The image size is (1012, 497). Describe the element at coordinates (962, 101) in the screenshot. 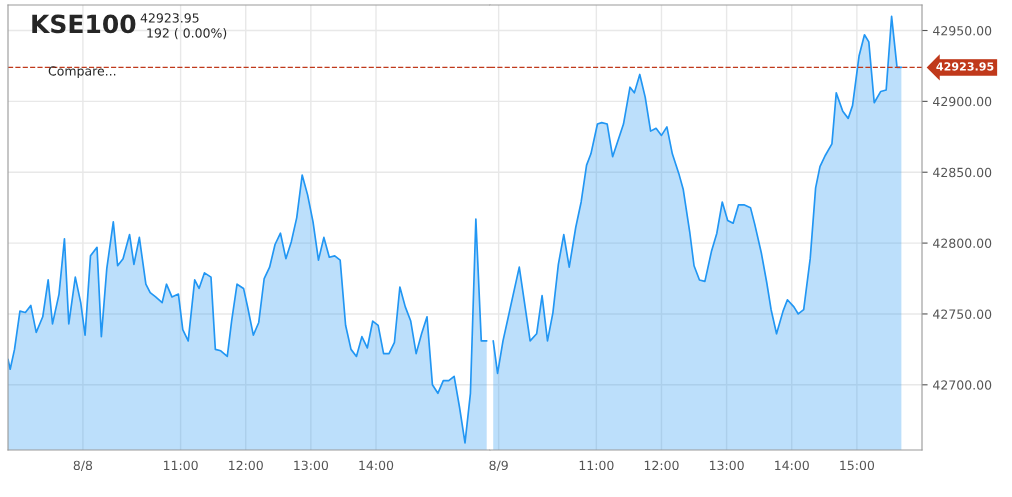

I see `y-tick-label: 42900.00` at that location.